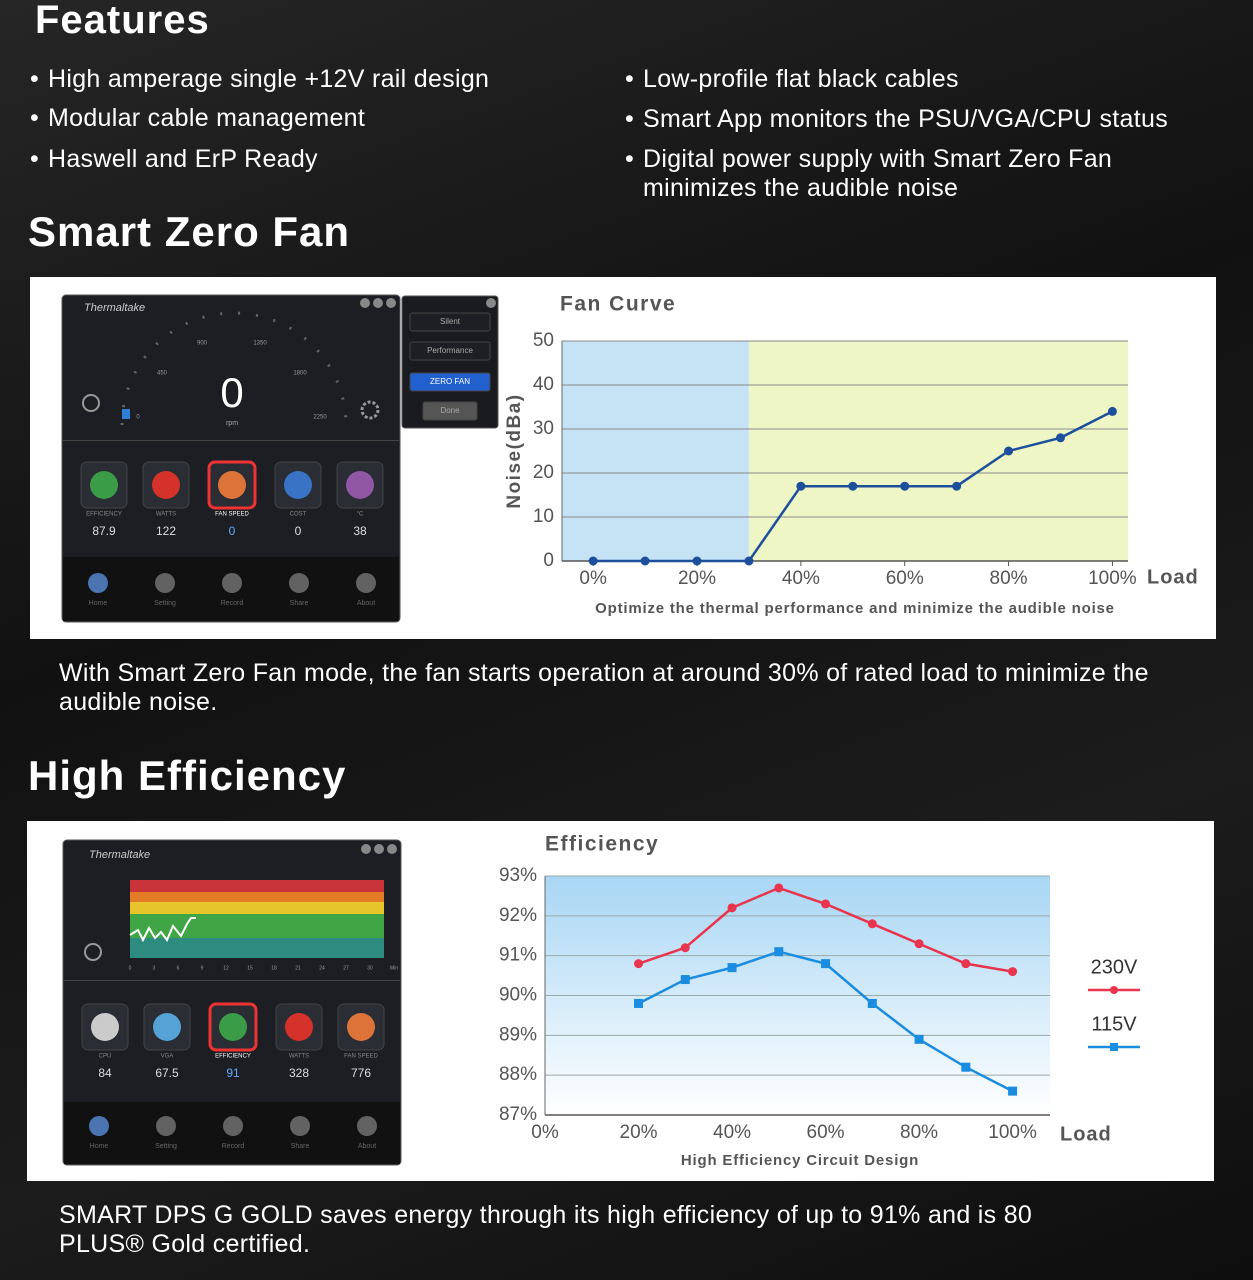 This screenshot has height=1280, width=1253. What do you see at coordinates (518, 955) in the screenshot?
I see `y-tick-label: 91%` at bounding box center [518, 955].